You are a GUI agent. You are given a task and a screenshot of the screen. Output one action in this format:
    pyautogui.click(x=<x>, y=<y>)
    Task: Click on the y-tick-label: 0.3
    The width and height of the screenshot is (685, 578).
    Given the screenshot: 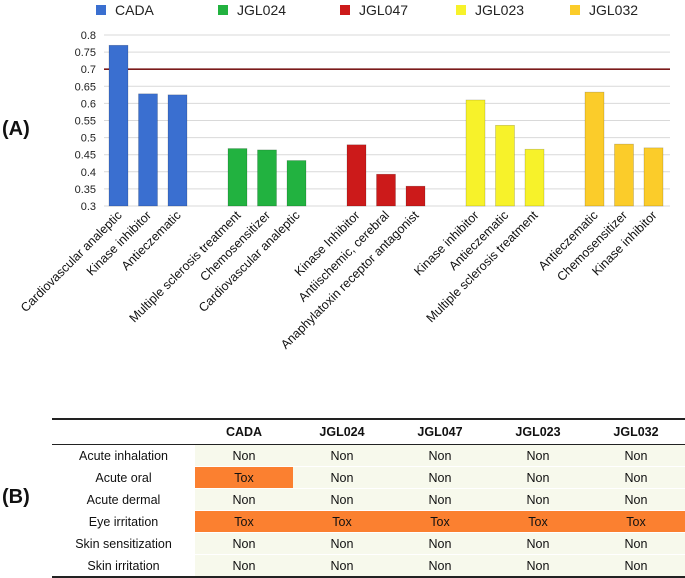 What is the action you would take?
    pyautogui.click(x=88, y=207)
    